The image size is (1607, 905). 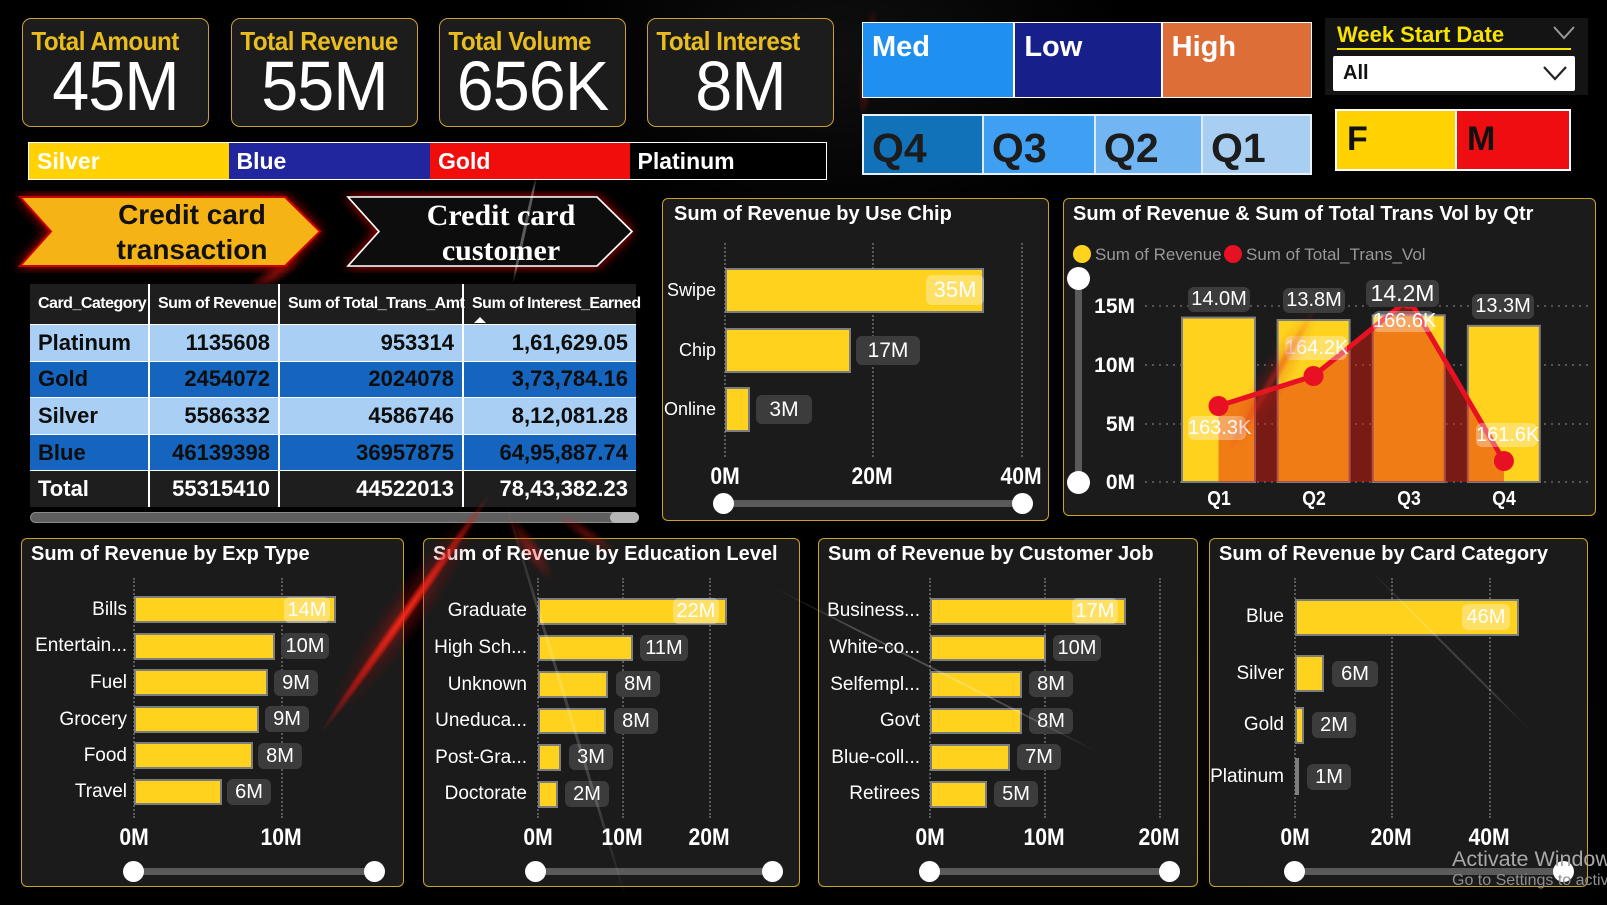 What do you see at coordinates (192, 249) in the screenshot?
I see `svg-text: transaction` at bounding box center [192, 249].